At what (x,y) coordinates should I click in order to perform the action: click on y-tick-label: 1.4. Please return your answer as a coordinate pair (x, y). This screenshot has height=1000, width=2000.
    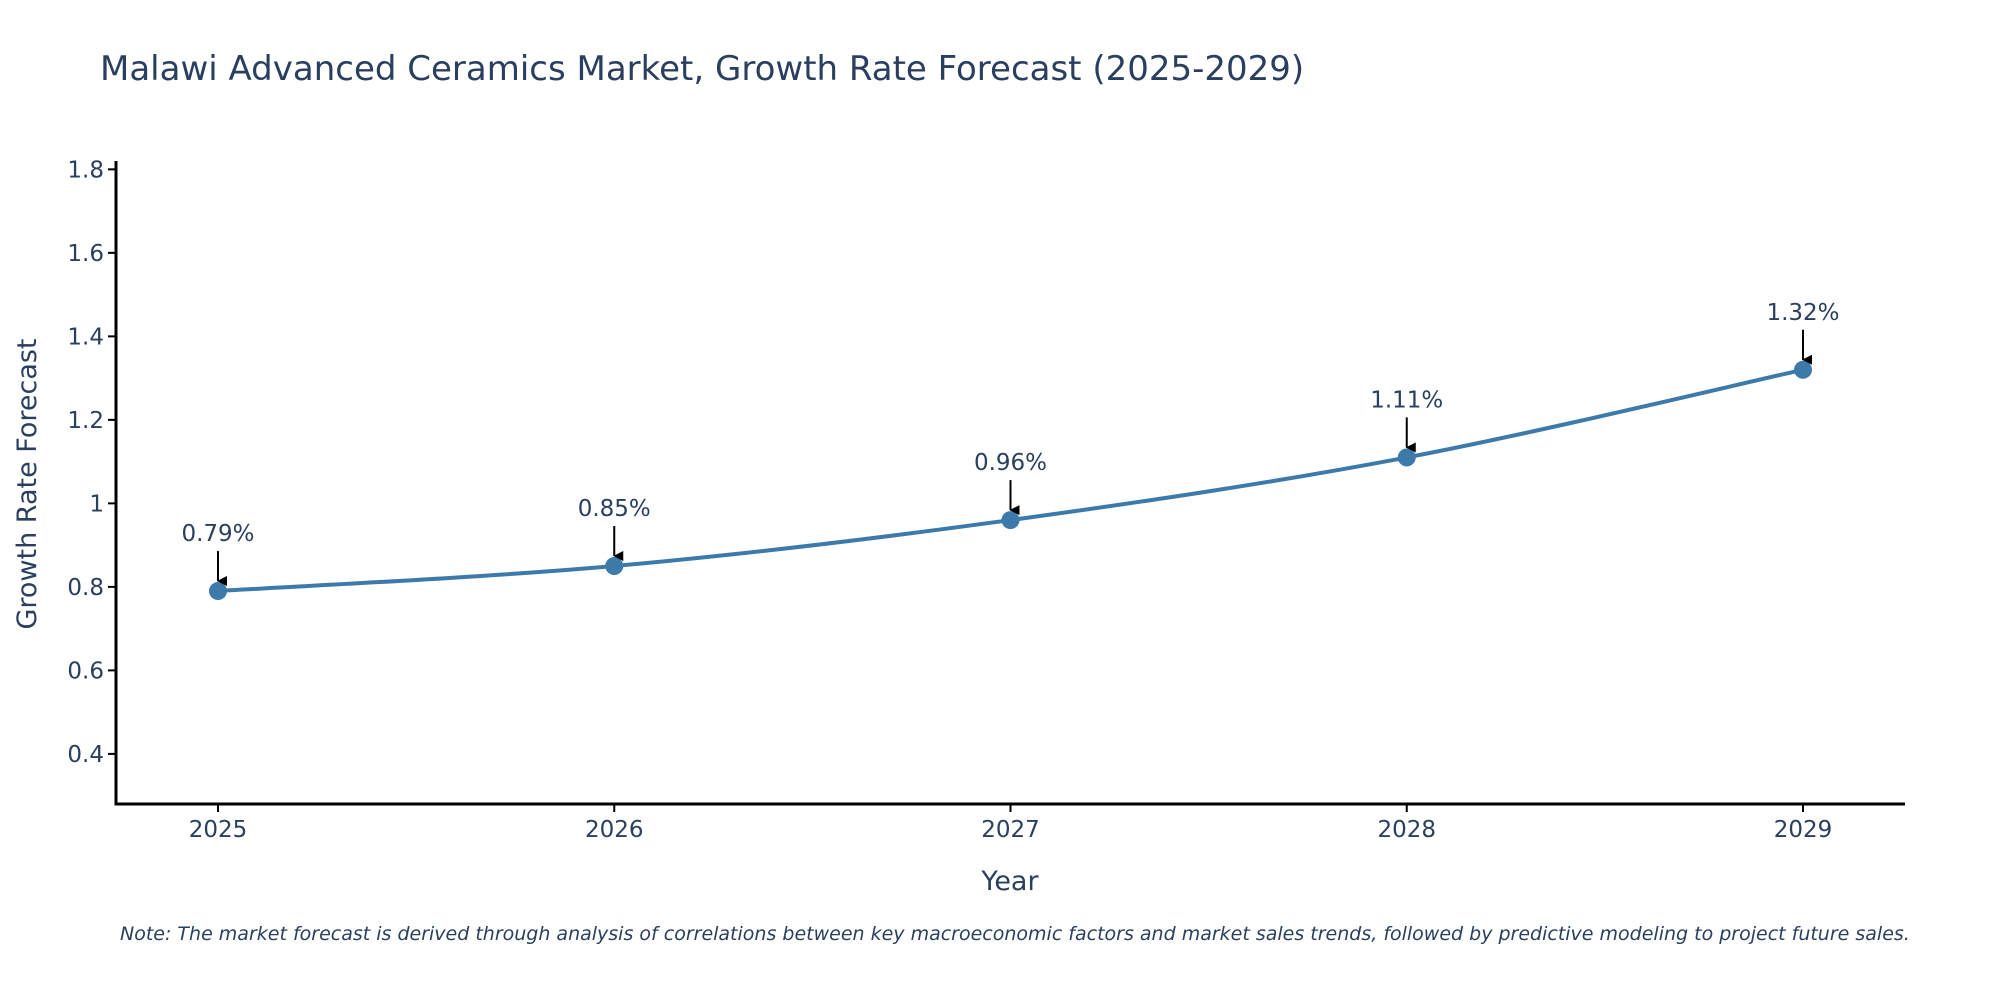
    Looking at the image, I should click on (85, 337).